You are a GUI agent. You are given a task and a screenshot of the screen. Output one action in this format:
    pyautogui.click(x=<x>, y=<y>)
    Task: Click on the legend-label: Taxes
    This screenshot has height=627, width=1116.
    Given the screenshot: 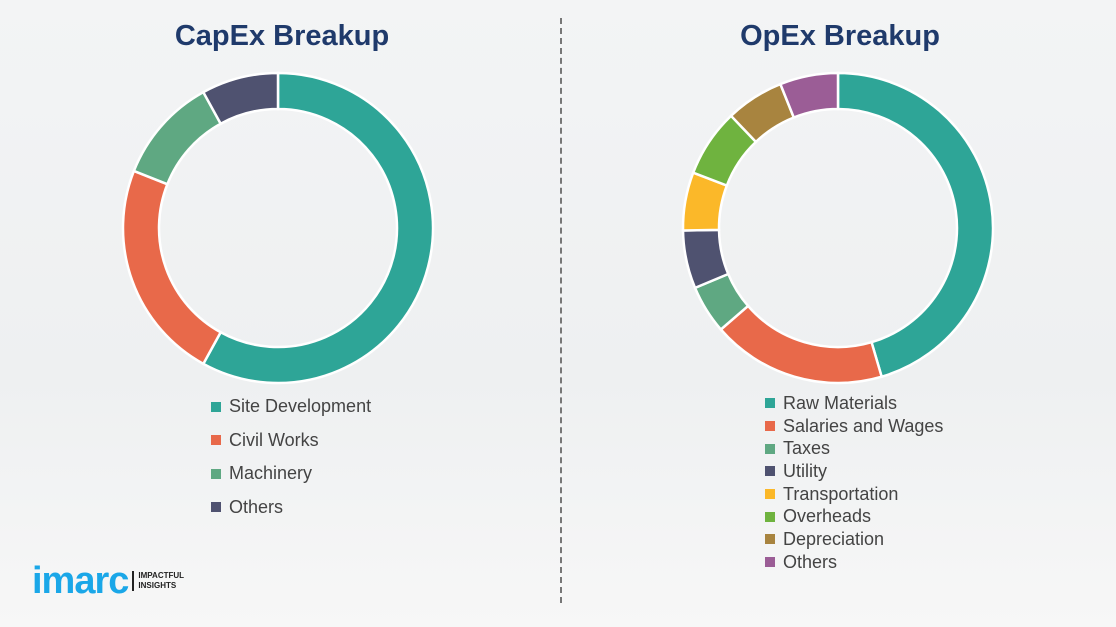 What is the action you would take?
    pyautogui.click(x=807, y=448)
    